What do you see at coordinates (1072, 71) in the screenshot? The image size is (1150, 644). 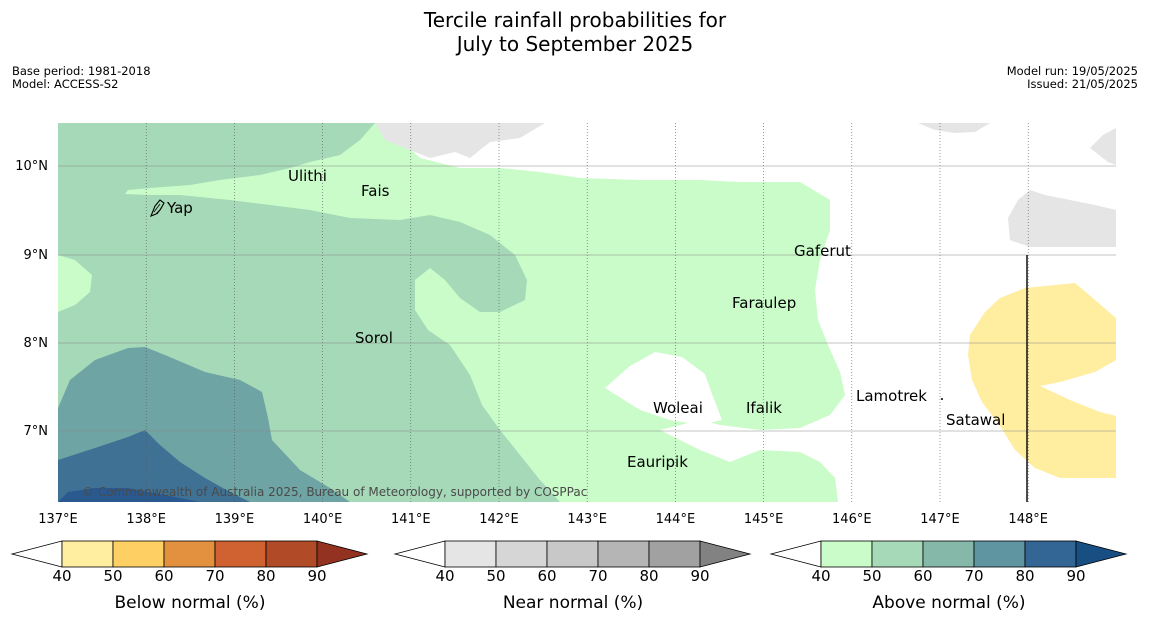 I see `model-run: Model run: 19/05/2025` at bounding box center [1072, 71].